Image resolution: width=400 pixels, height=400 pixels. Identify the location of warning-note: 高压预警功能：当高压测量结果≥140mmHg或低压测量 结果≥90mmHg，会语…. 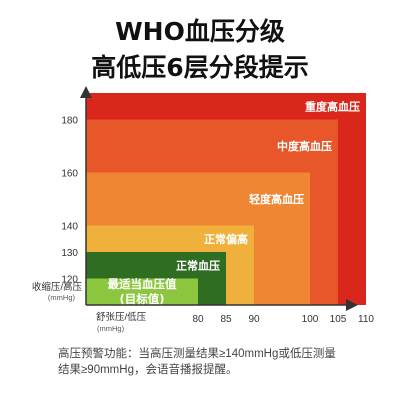
(218, 362).